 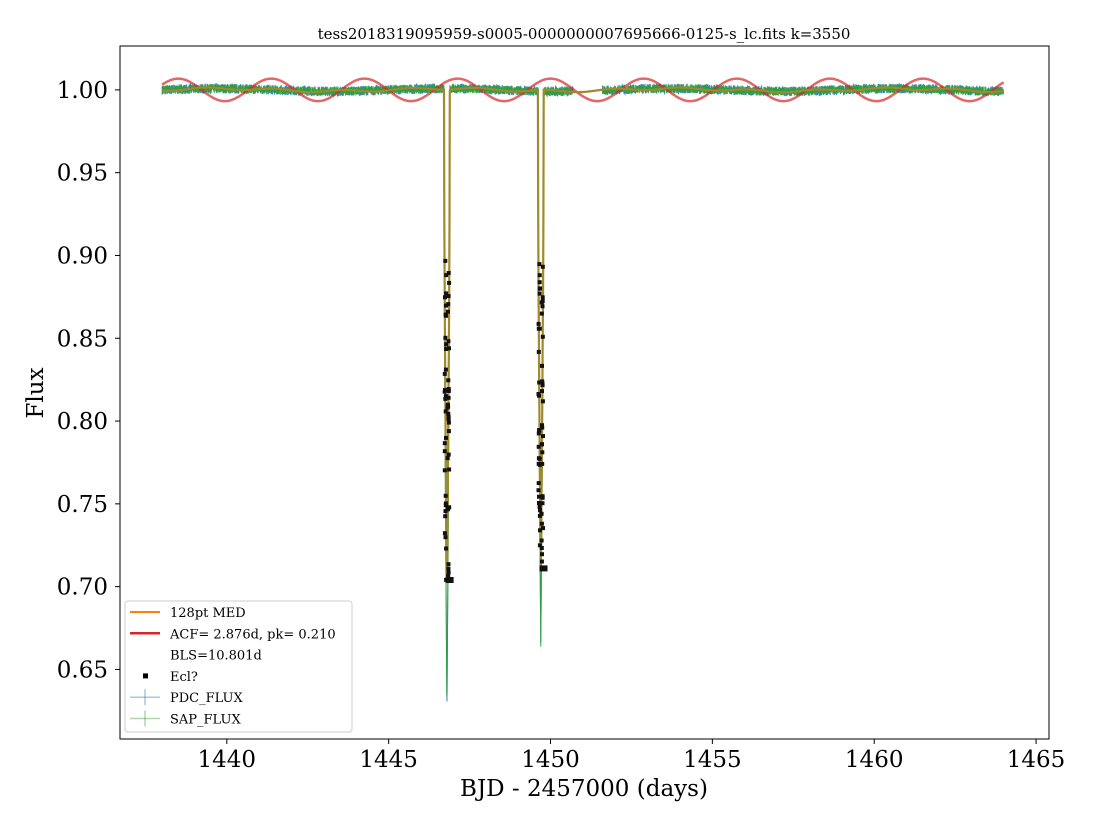 What do you see at coordinates (82, 588) in the screenshot?
I see `y-tick-label: 0.70` at bounding box center [82, 588].